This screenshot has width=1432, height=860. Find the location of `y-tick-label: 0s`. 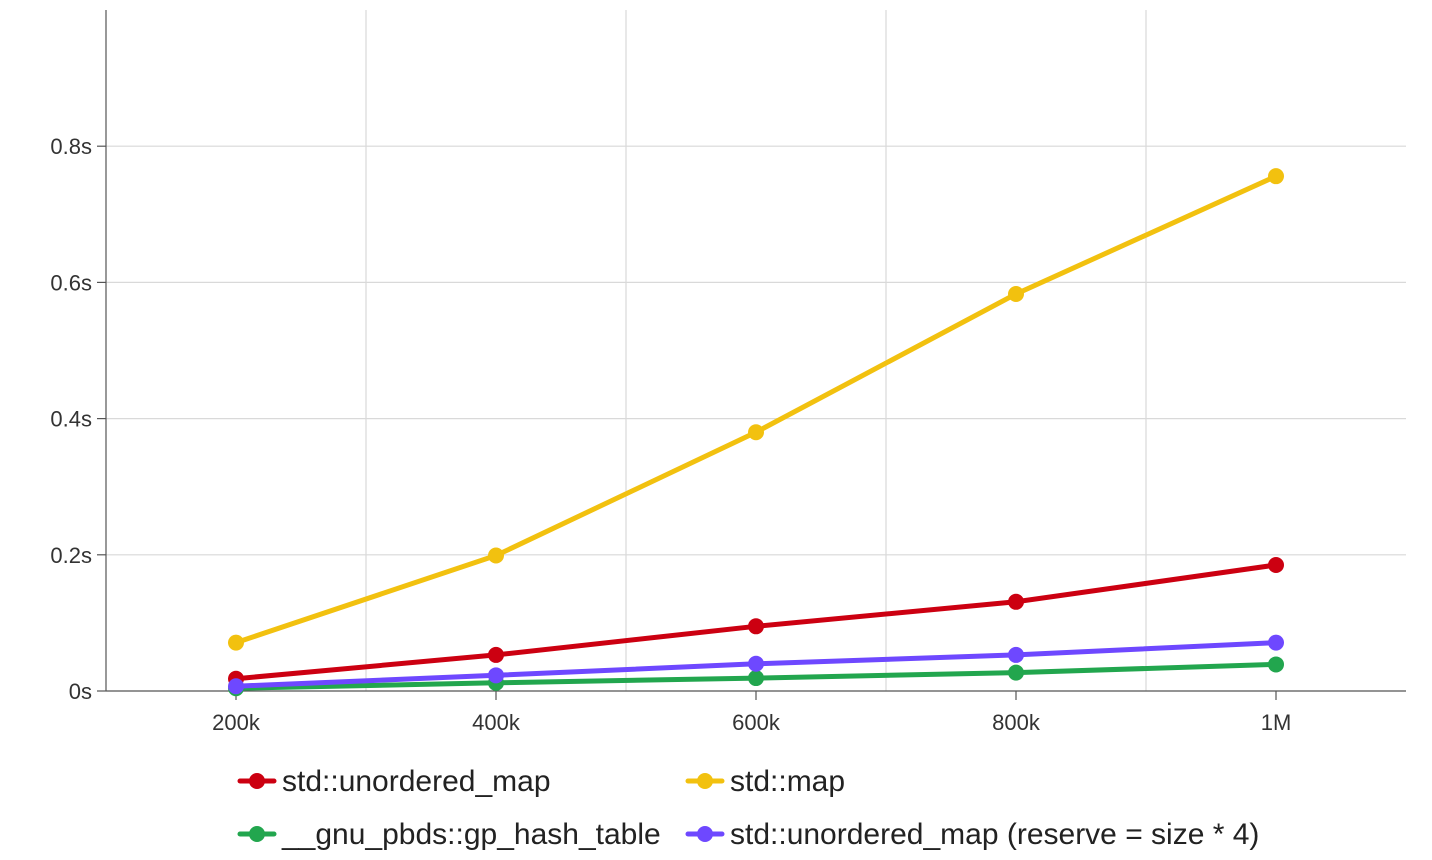

y-tick-label: 0s is located at coordinates (80, 691).